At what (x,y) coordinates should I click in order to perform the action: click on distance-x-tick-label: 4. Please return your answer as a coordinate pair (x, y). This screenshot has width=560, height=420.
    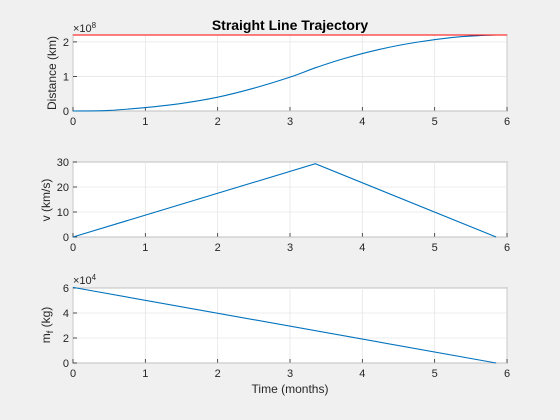
    Looking at the image, I should click on (362, 122).